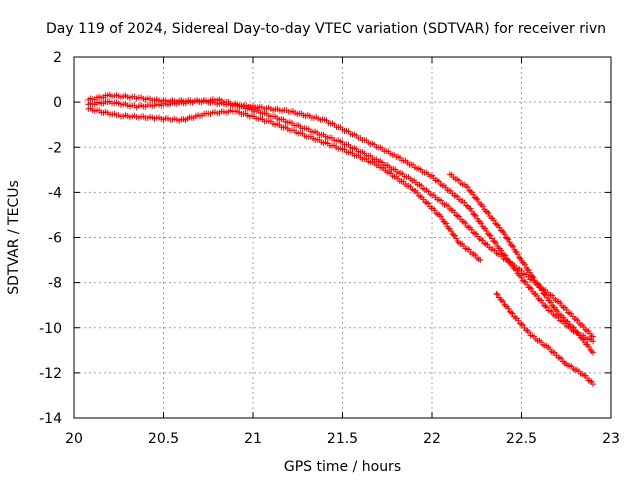  Describe the element at coordinates (55, 193) in the screenshot. I see `y-tick-label: -4` at that location.